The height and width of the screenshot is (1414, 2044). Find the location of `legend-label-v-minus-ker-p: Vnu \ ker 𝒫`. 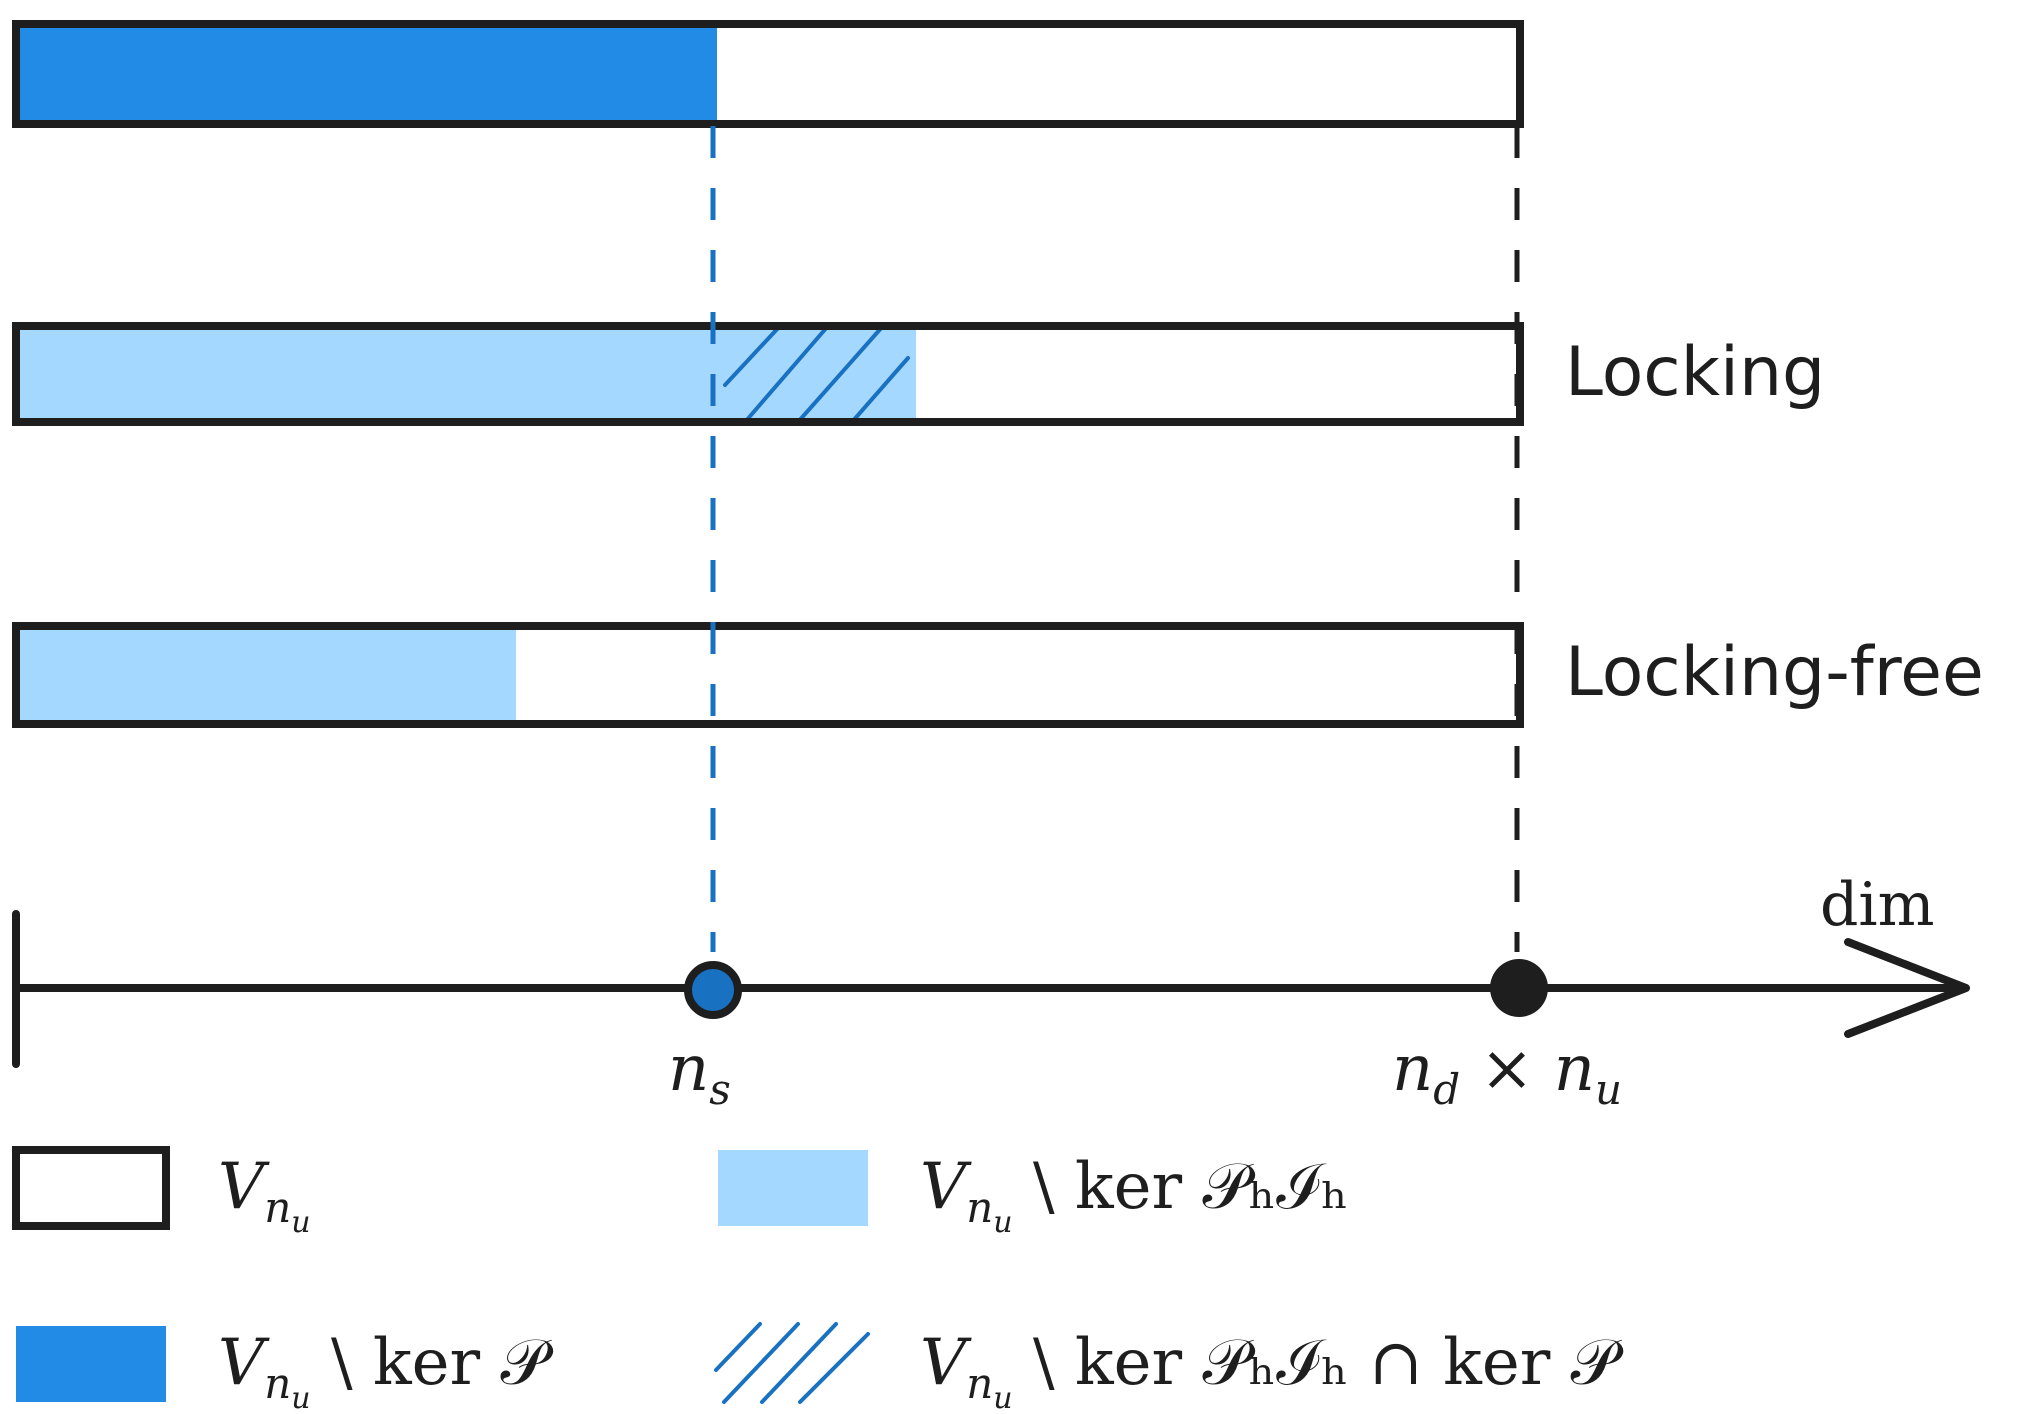

legend-label-v-minus-ker-p: Vnu \ ker 𝒫 is located at coordinates (385, 1370).